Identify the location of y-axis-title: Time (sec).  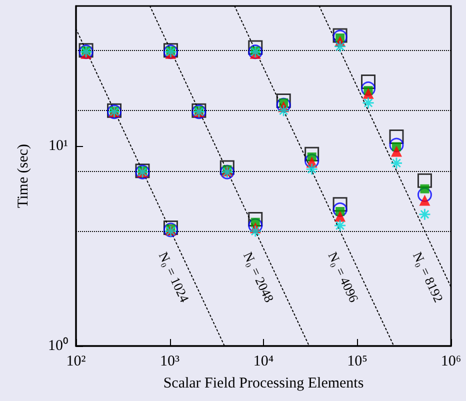
(24, 176).